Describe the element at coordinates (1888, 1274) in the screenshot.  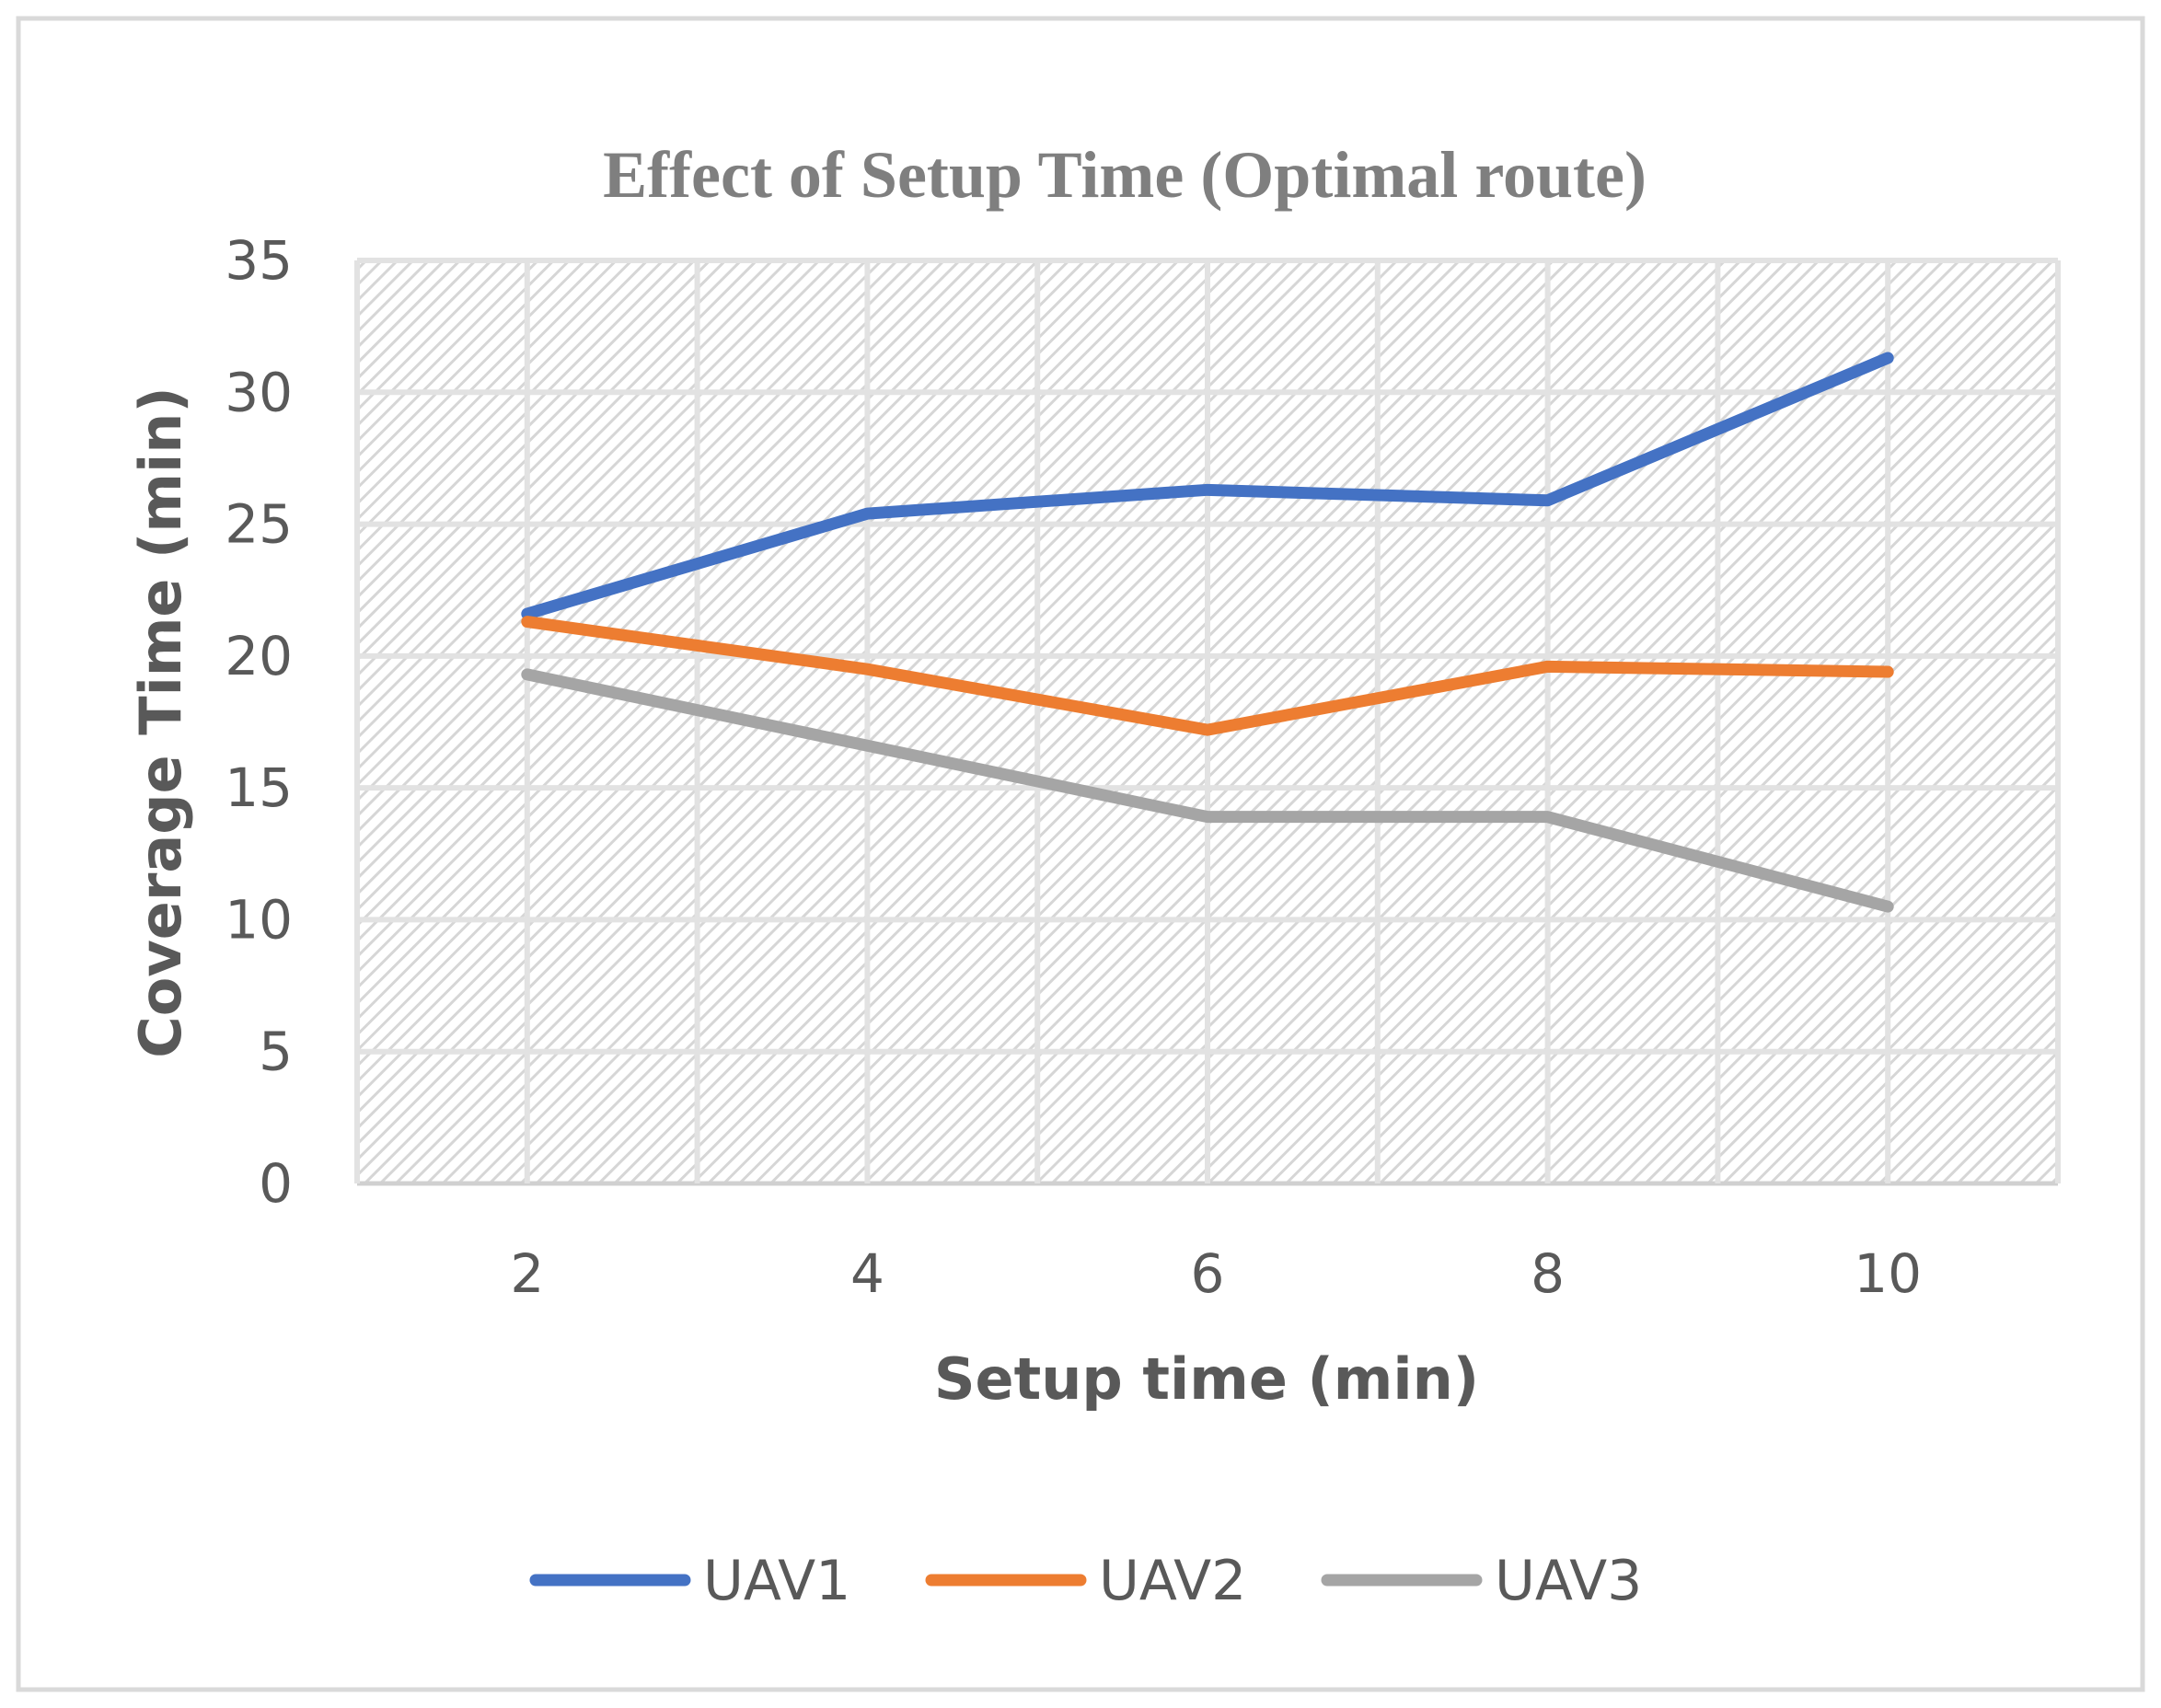
I see `x-tick-label: 10` at that location.